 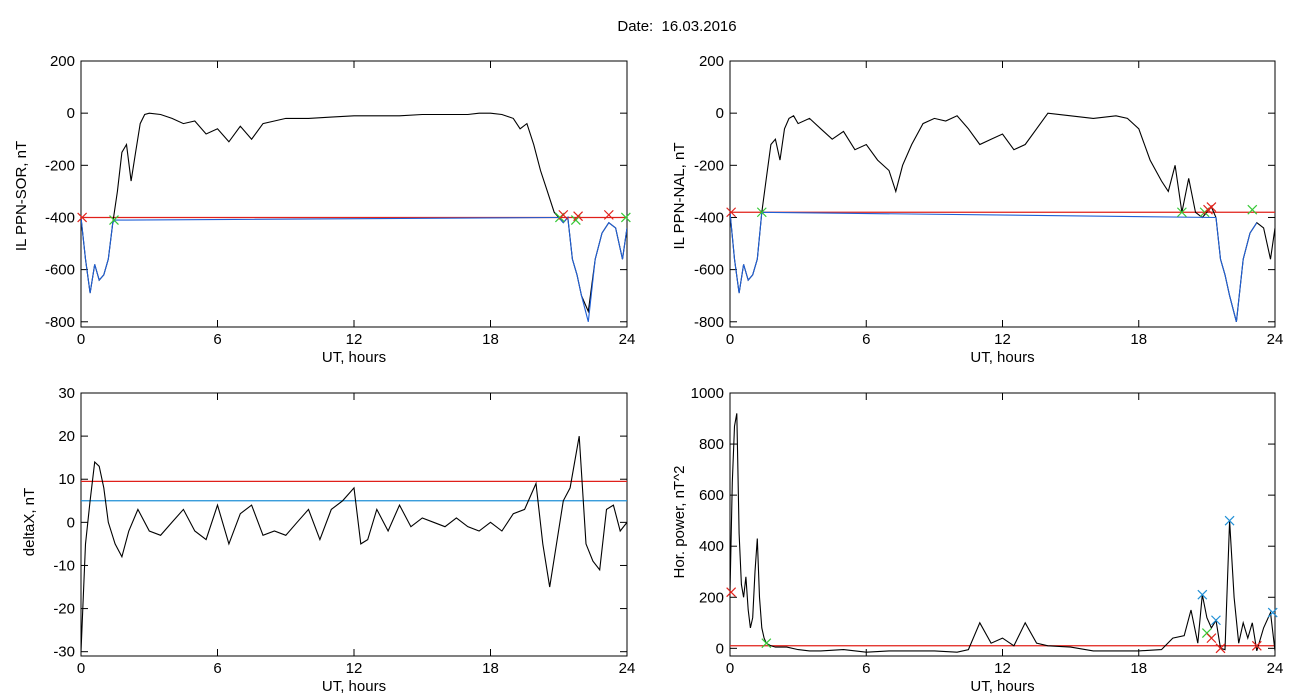 I want to click on y-tick-label: 800, so click(x=711, y=444).